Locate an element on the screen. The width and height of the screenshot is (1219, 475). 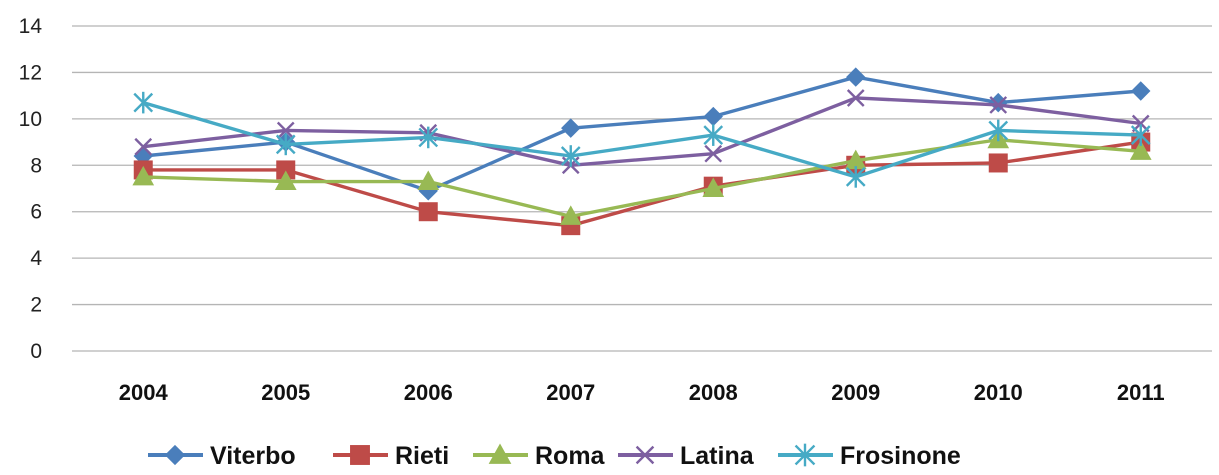
x-tick-label: 2005 is located at coordinates (285, 392).